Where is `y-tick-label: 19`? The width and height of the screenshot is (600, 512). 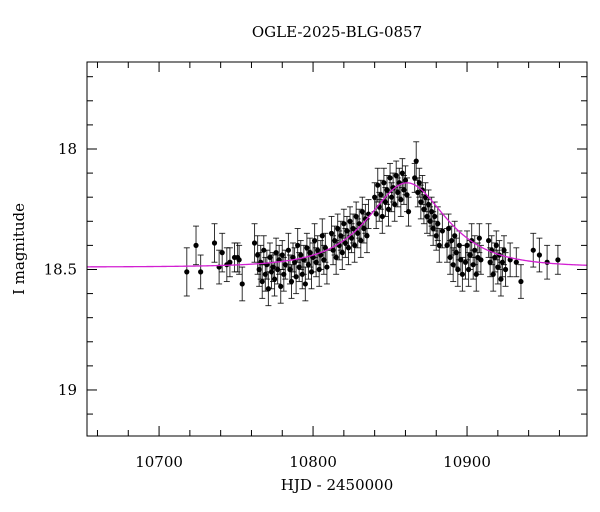 y-tick-label: 19 is located at coordinates (67, 390).